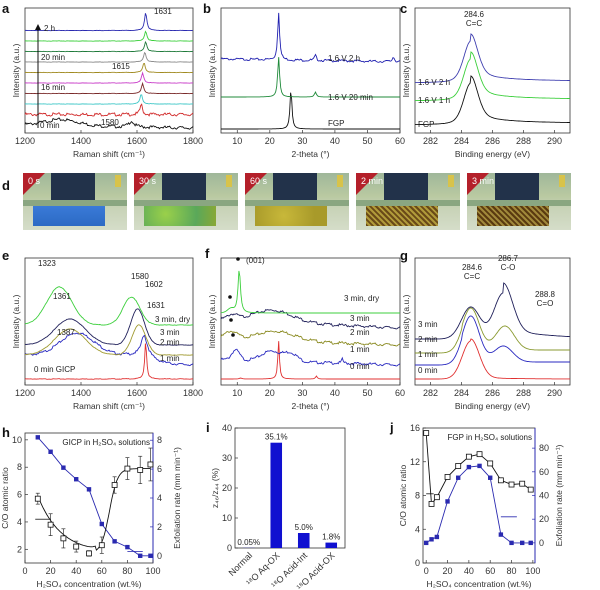 This screenshot has width=600, height=590. What do you see at coordinates (340, 181) in the screenshot?
I see `clip` at bounding box center [340, 181].